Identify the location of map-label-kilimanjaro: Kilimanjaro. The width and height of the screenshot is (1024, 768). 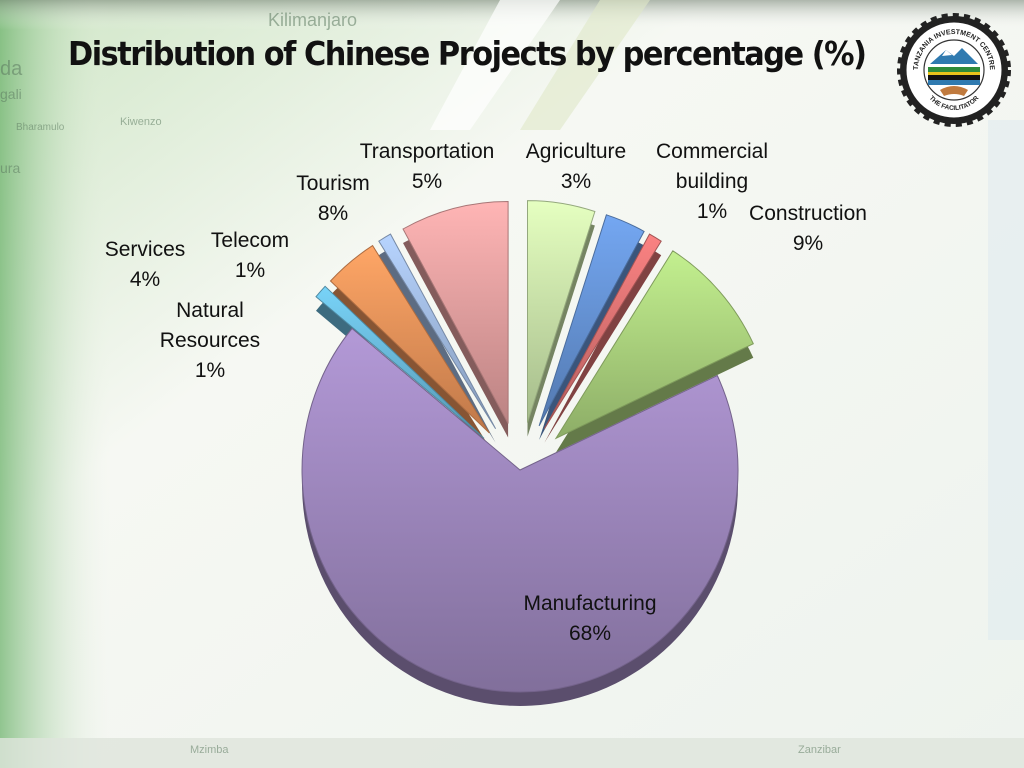
(313, 20).